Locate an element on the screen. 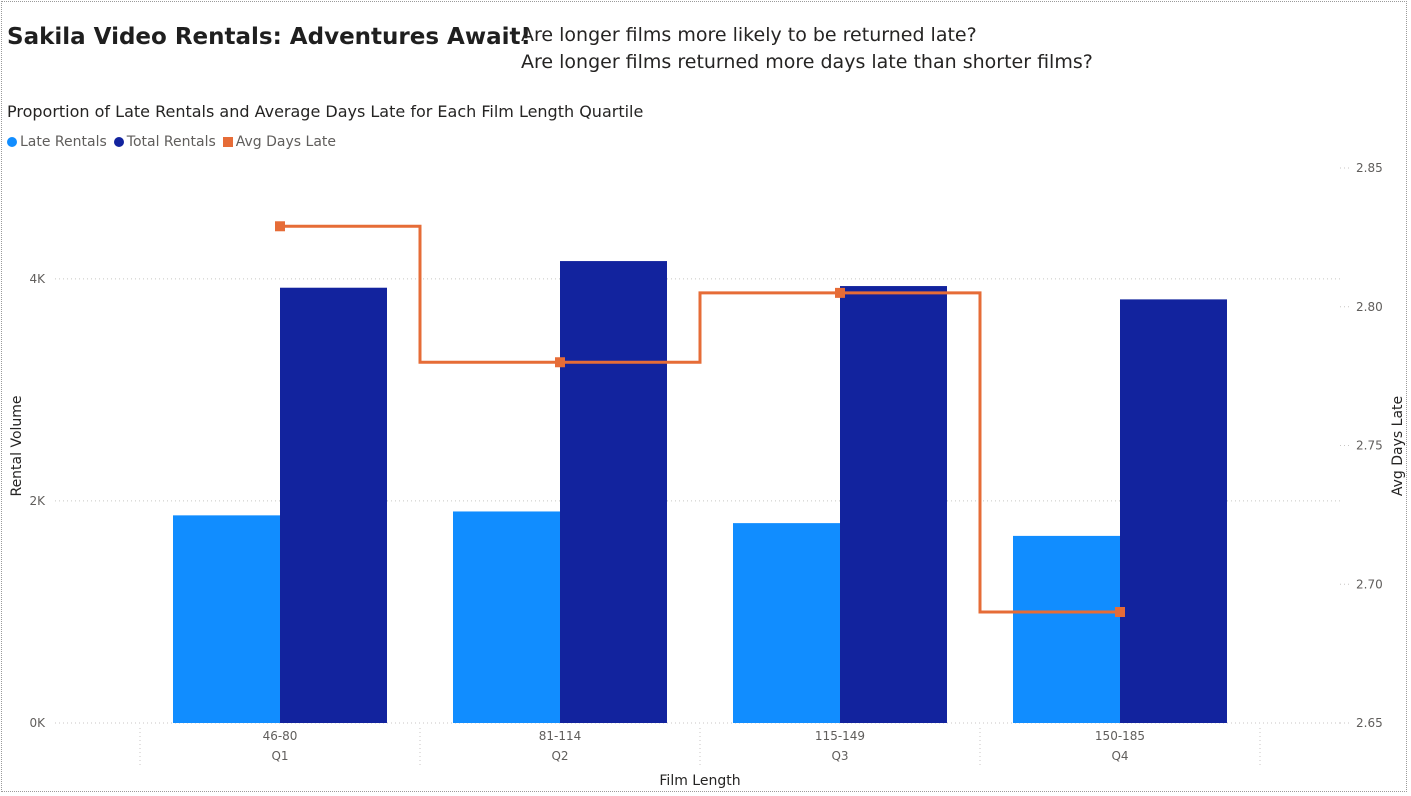  y-axis-title: Rental Volume is located at coordinates (17, 445).